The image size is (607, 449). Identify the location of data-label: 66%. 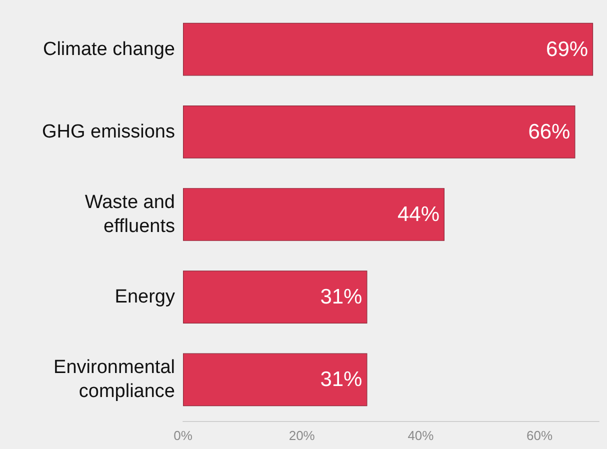
(549, 132).